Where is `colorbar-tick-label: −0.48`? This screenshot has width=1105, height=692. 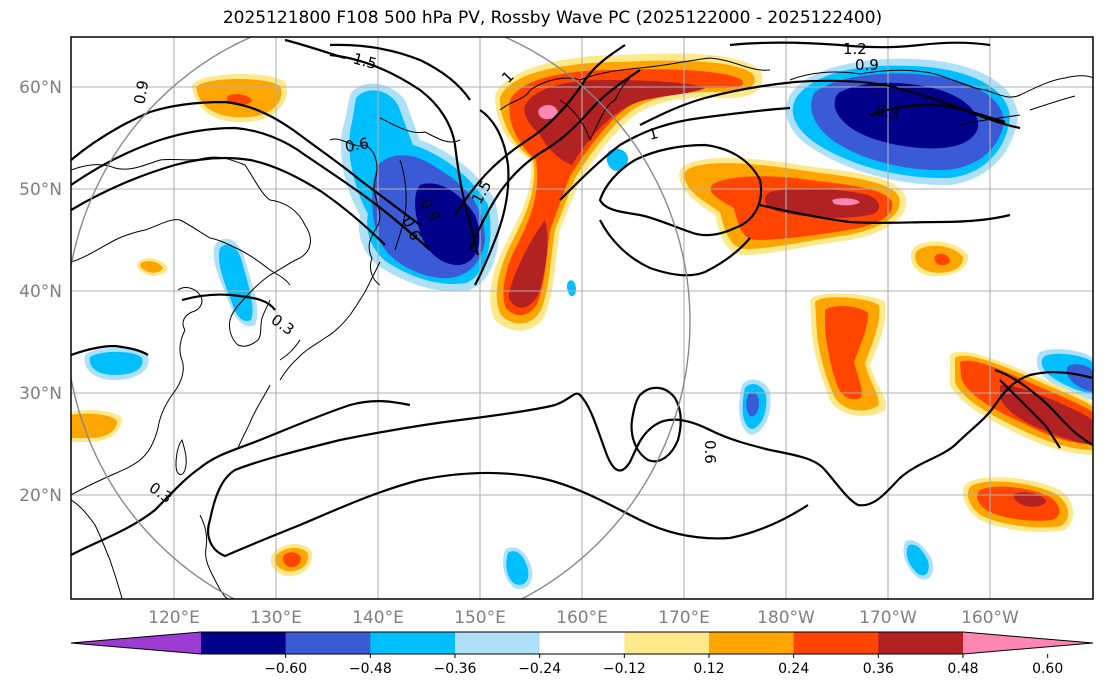 colorbar-tick-label: −0.48 is located at coordinates (370, 669).